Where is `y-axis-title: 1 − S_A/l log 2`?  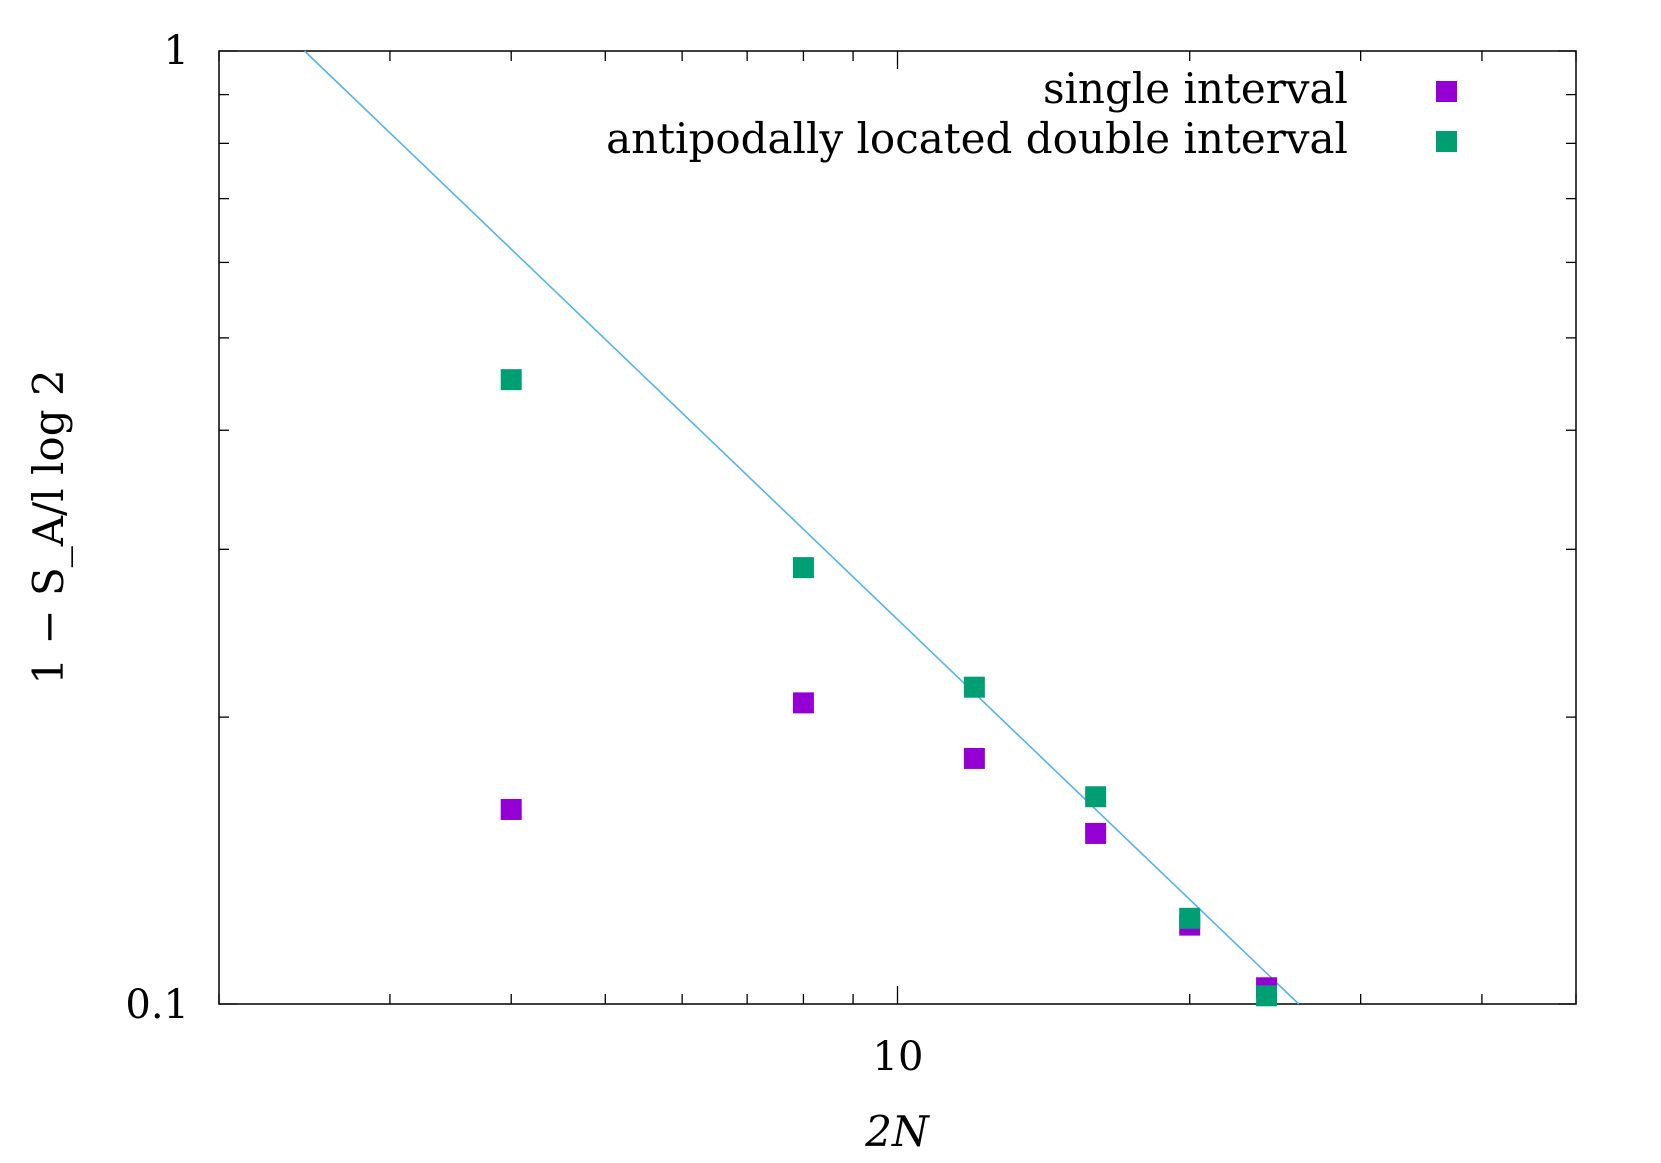 y-axis-title: 1 − S_A/l log 2 is located at coordinates (48, 526).